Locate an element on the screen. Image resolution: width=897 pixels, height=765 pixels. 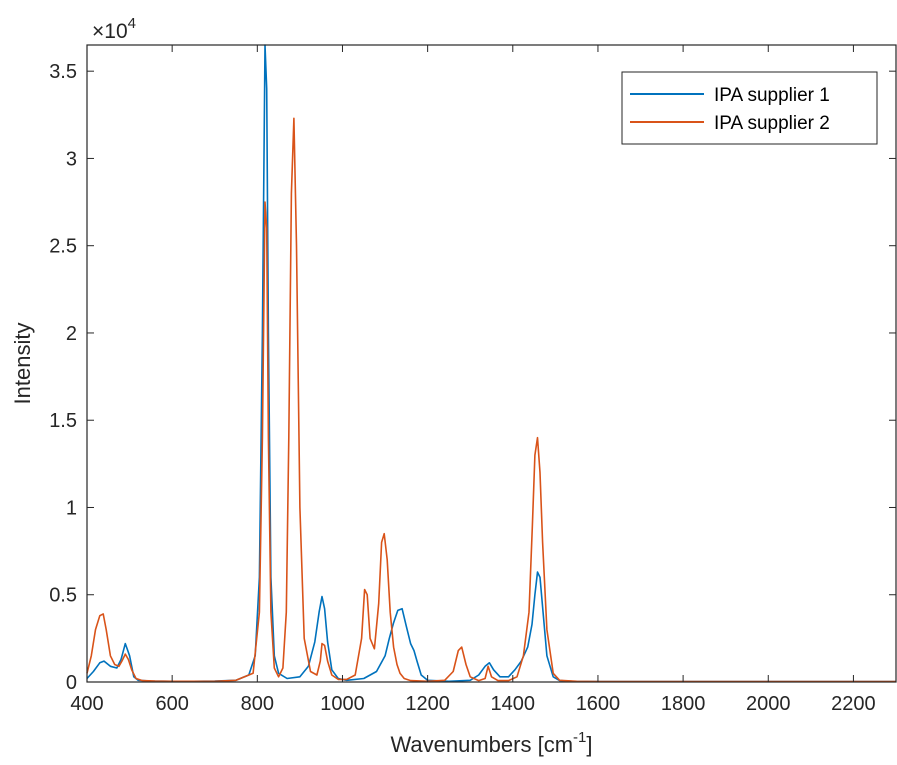
legend-label-supplier-1: IPA supplier 1 is located at coordinates (772, 95).